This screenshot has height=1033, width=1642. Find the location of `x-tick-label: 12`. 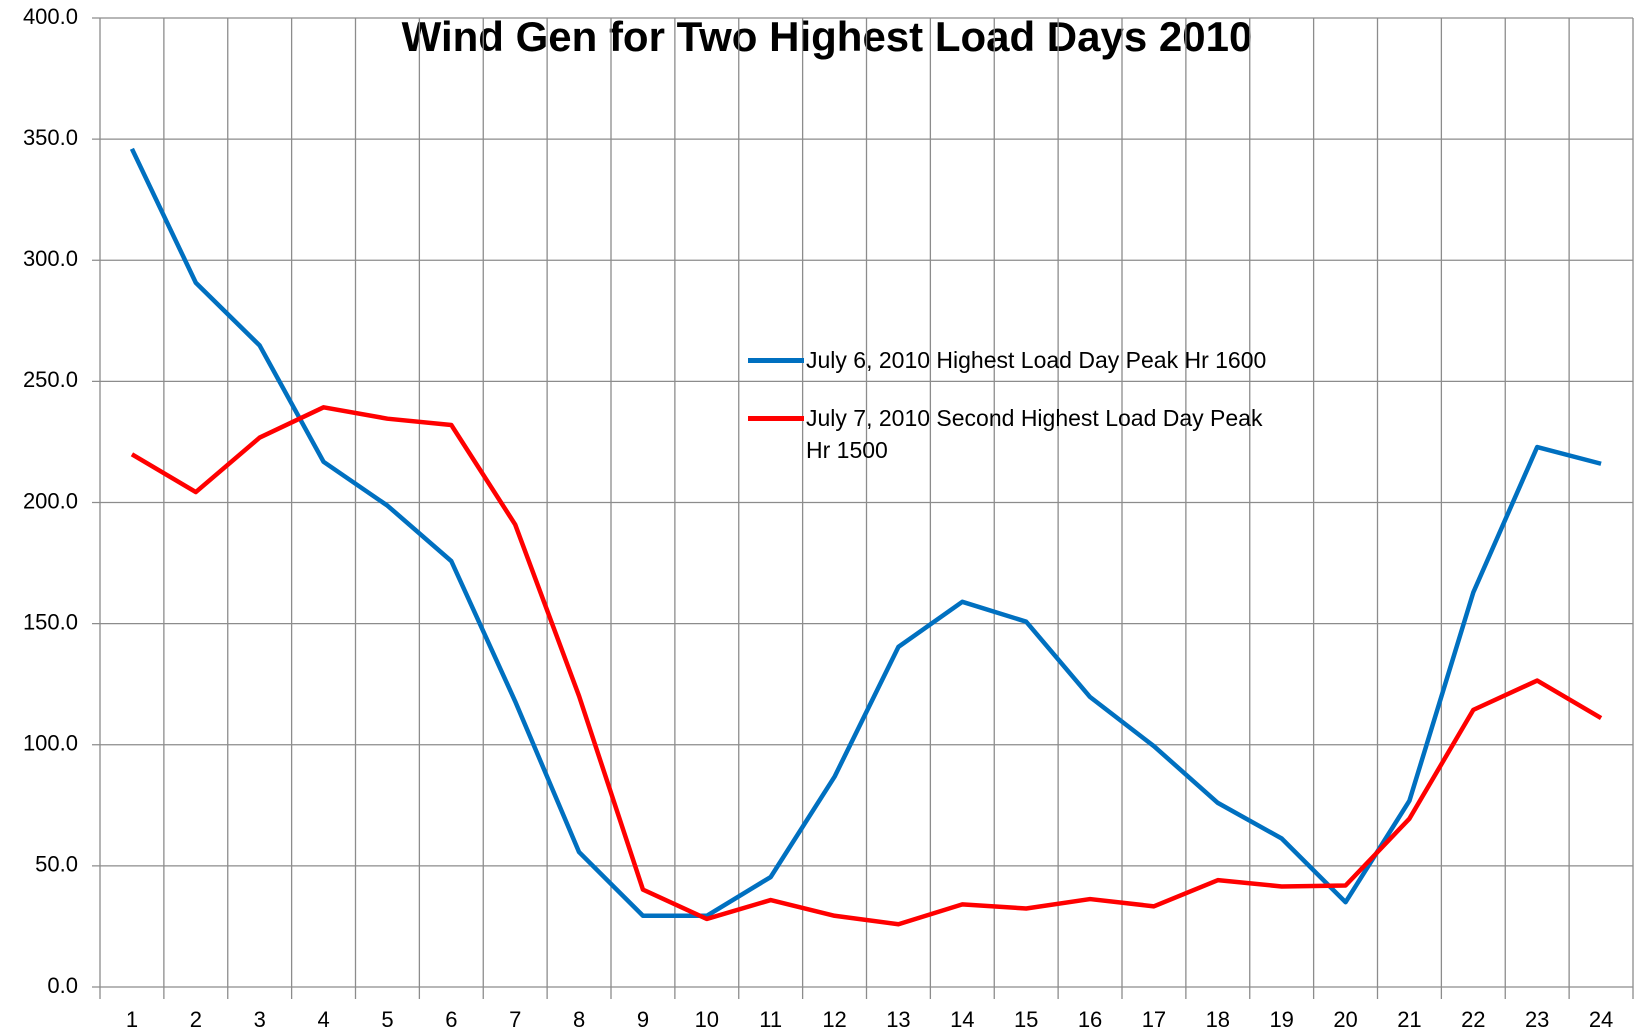

x-tick-label: 12 is located at coordinates (834, 1019).